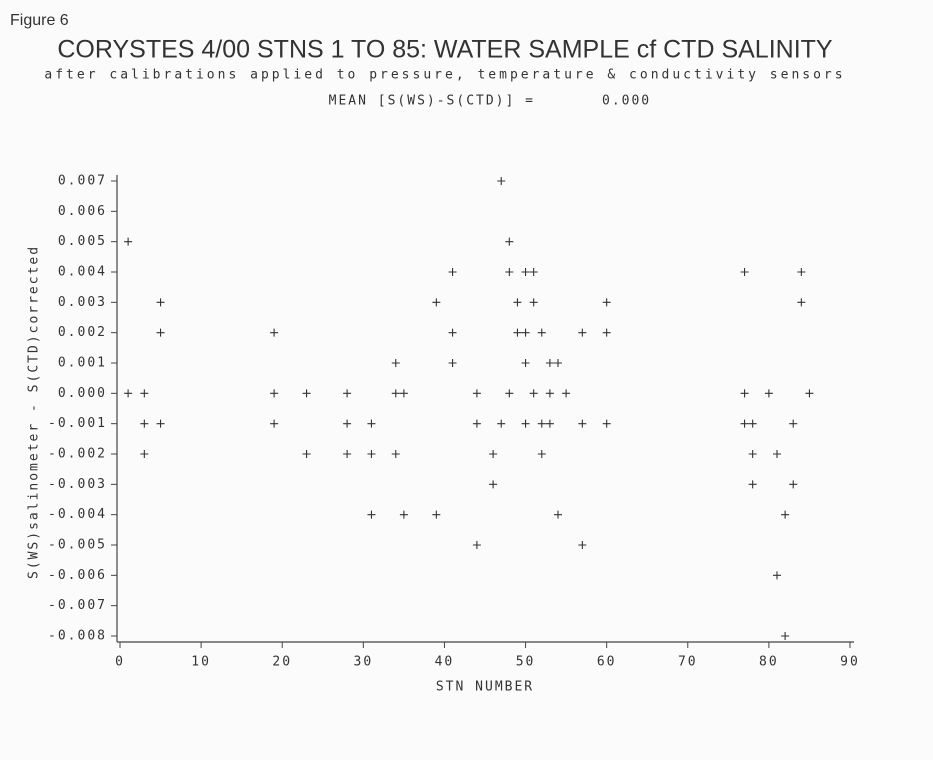 The width and height of the screenshot is (933, 760). Describe the element at coordinates (485, 687) in the screenshot. I see `x-axis-label: STN NUMBER` at that location.